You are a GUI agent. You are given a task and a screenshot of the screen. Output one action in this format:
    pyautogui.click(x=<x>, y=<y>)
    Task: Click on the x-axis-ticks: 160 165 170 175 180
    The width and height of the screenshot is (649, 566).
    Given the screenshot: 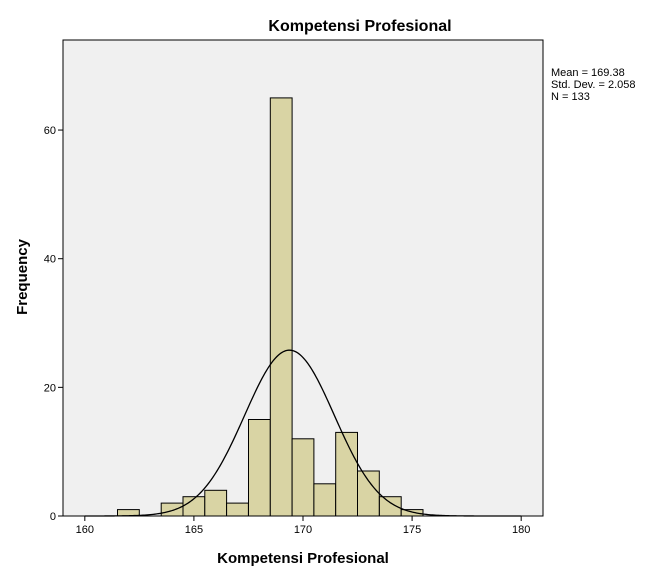 What is the action you would take?
    pyautogui.click(x=303, y=526)
    